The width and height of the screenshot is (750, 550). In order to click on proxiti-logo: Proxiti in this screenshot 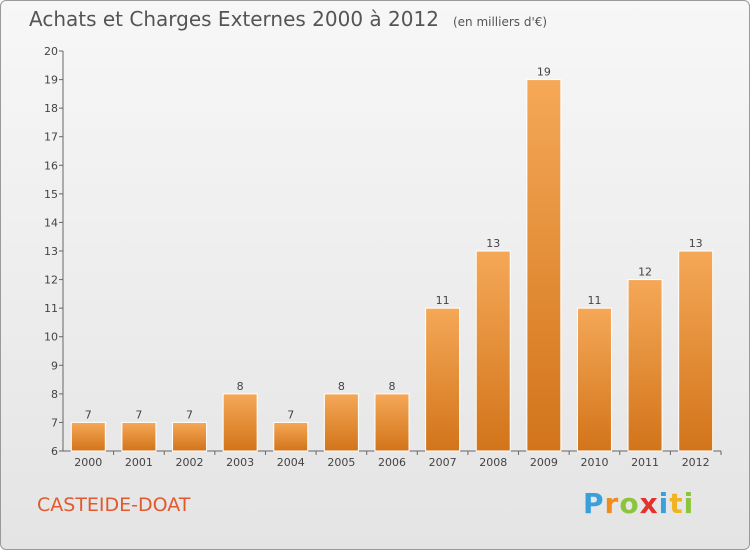, I will do `click(638, 503)`.